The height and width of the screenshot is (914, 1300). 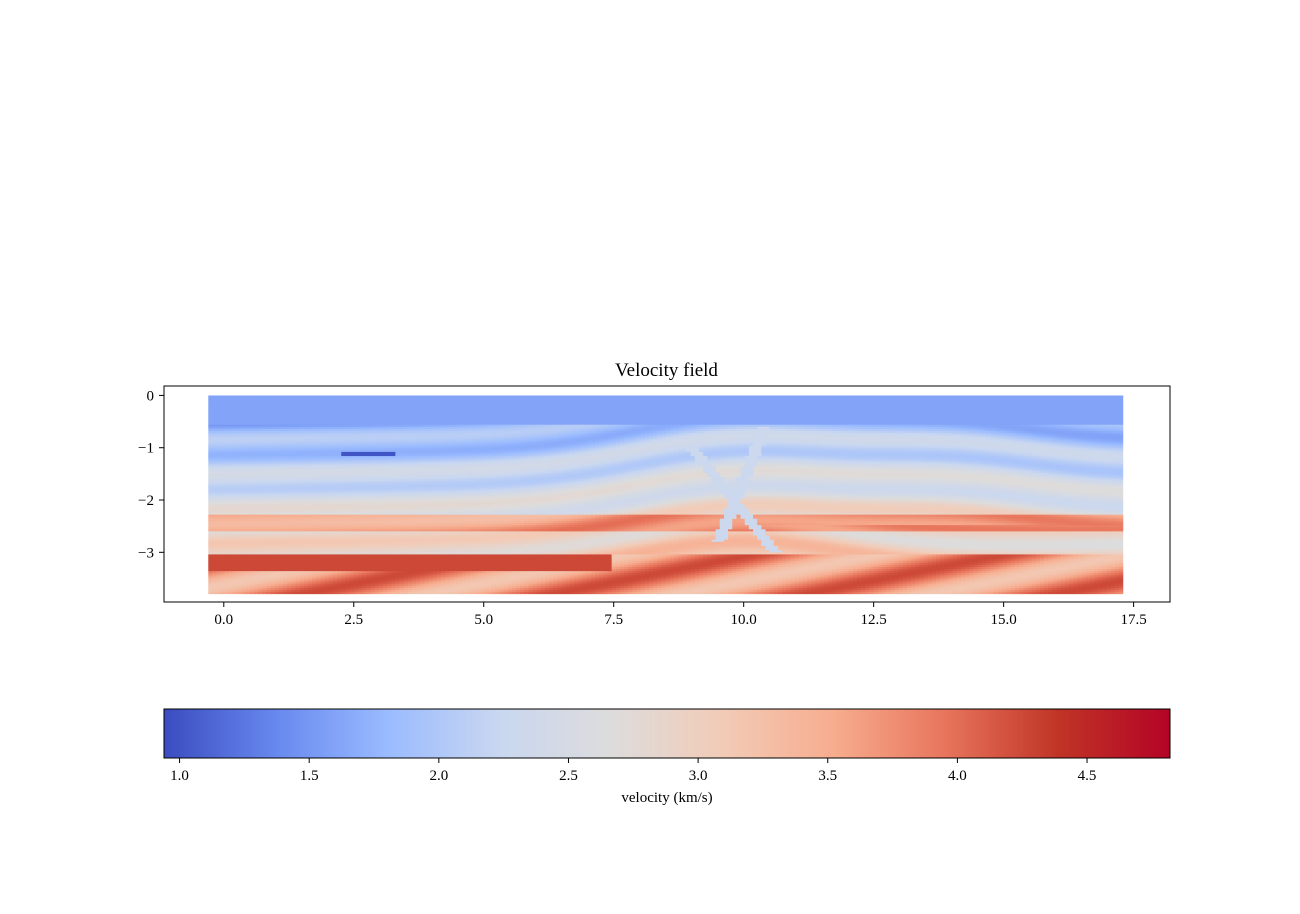 What do you see at coordinates (666, 370) in the screenshot?
I see `chart-title: Velocity field` at bounding box center [666, 370].